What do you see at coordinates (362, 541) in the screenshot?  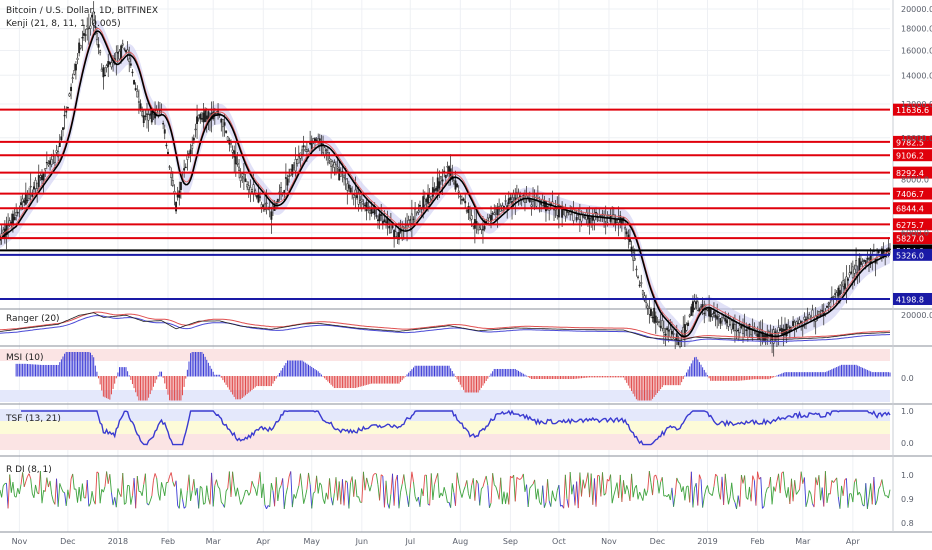 I see `x-tick-label: Jun` at bounding box center [362, 541].